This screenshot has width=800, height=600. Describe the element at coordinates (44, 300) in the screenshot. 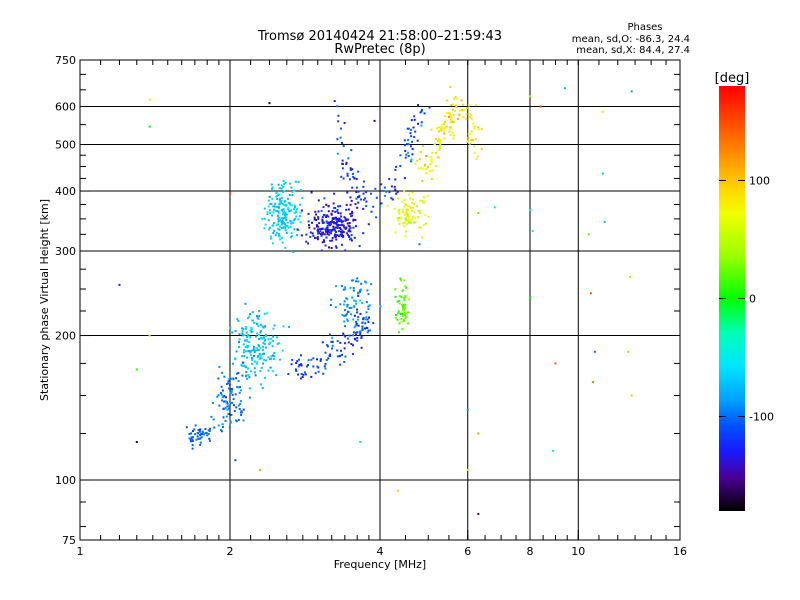

I see `y-axis-label: Stationary phase Virtual Height [km]` at that location.